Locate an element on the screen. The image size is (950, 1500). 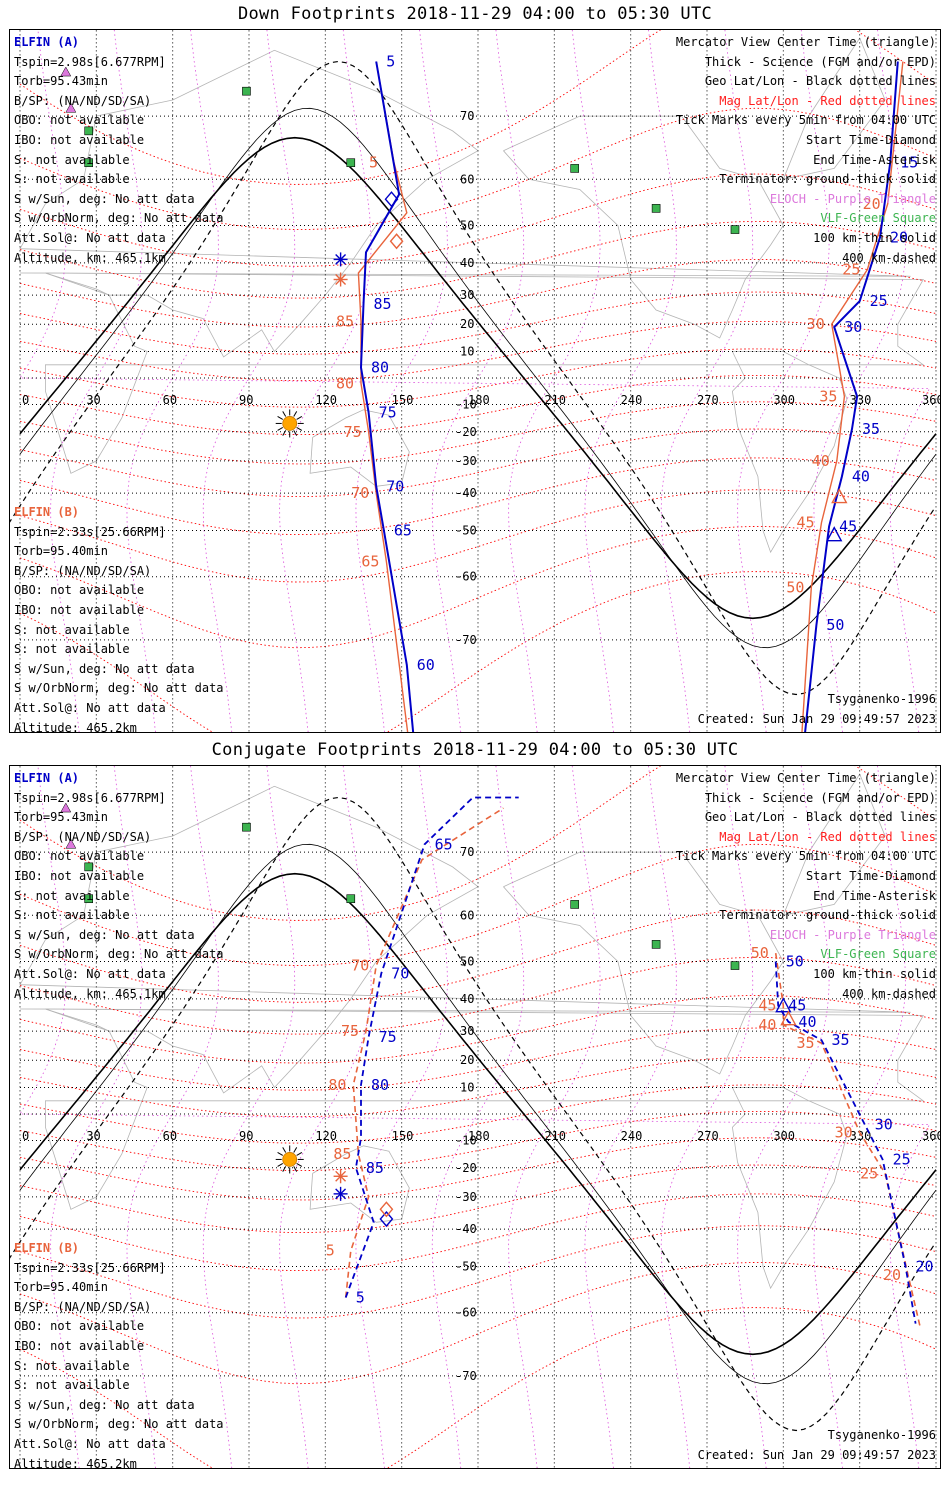
lon-tick-label: 210 is located at coordinates (555, 1136).